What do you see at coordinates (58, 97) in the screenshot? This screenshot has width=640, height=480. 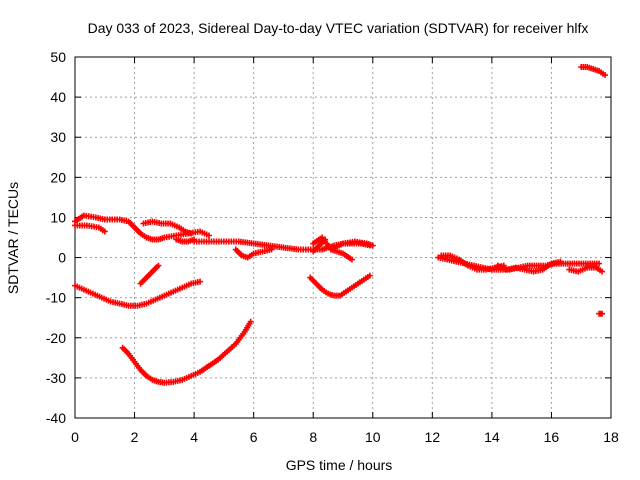 I see `y-tick-label: 40` at bounding box center [58, 97].